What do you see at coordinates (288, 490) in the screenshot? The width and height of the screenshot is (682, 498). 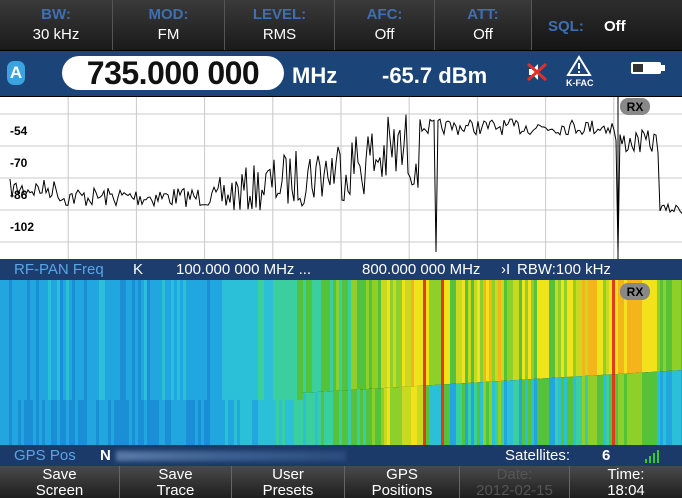 I see `softkey-line: Presets` at bounding box center [288, 490].